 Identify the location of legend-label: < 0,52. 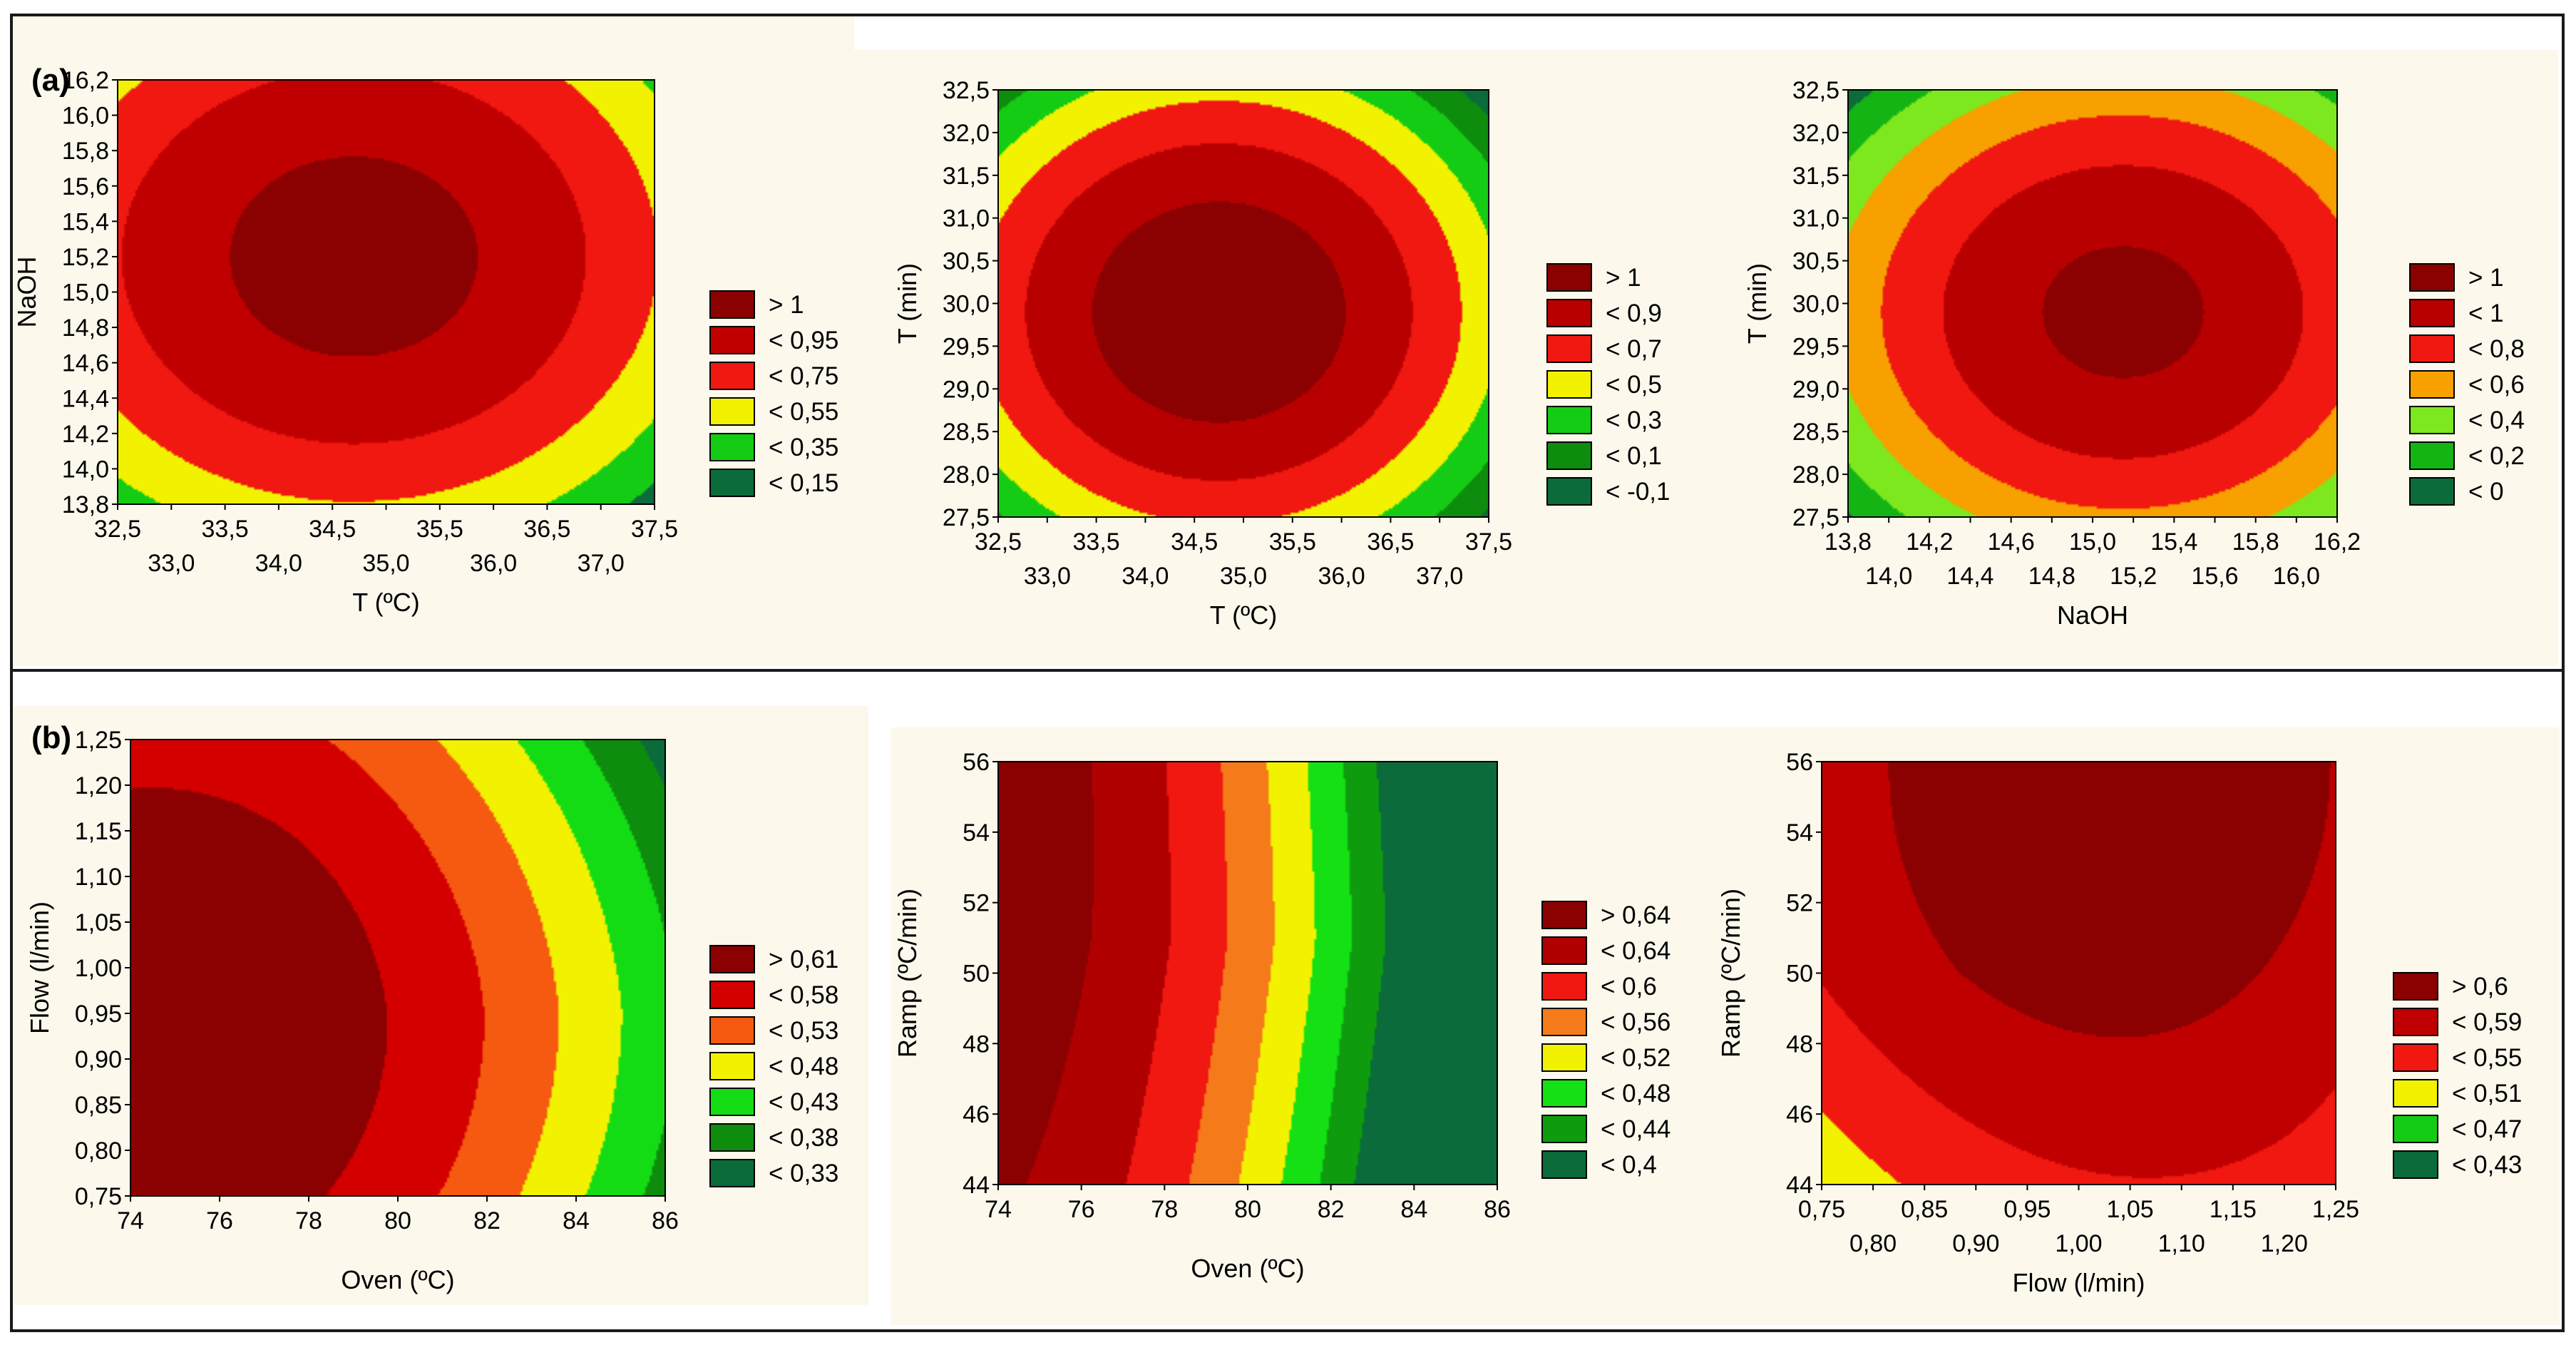
(1636, 1058).